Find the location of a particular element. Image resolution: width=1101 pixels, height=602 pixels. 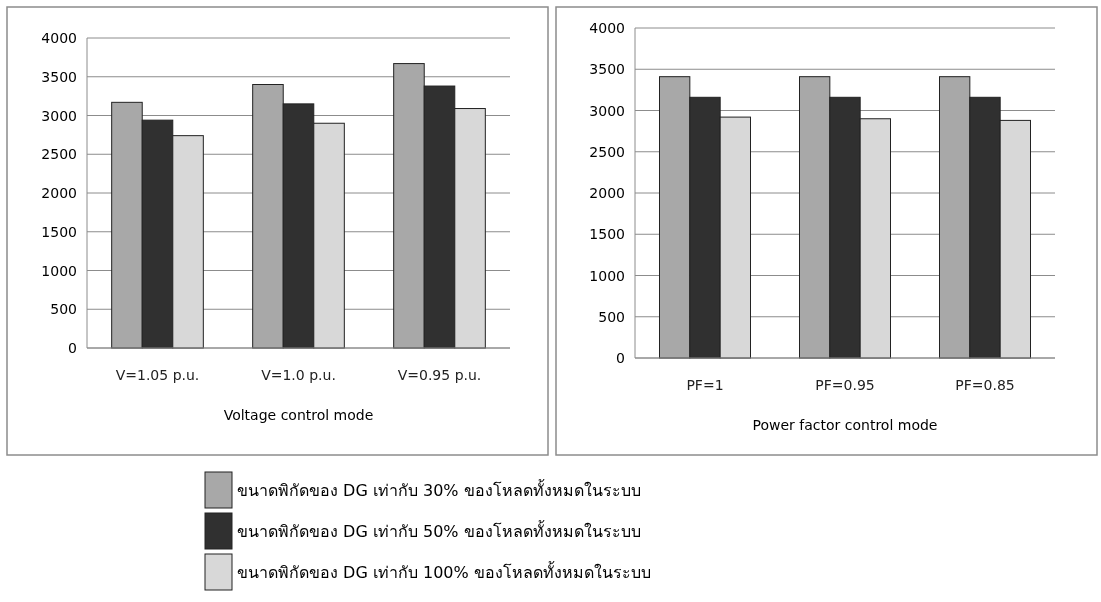

legend-label: ขนาดพิกัดของ DG เท่ากับ 100% ของโหลดทั้งหมดในระบบ is located at coordinates (444, 571).